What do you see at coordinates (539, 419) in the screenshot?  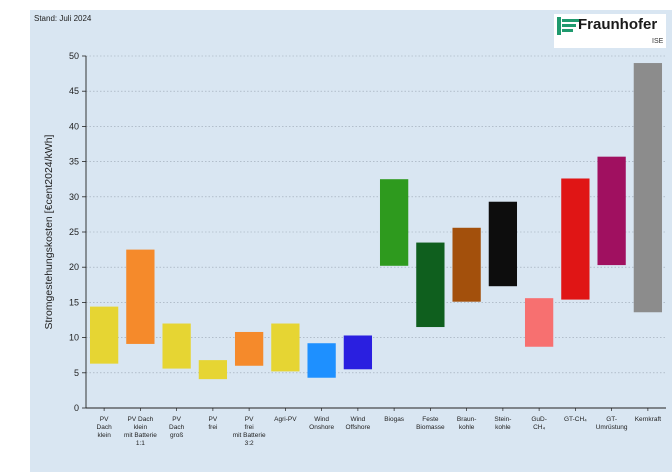 I see `category-label: GuD-` at bounding box center [539, 419].